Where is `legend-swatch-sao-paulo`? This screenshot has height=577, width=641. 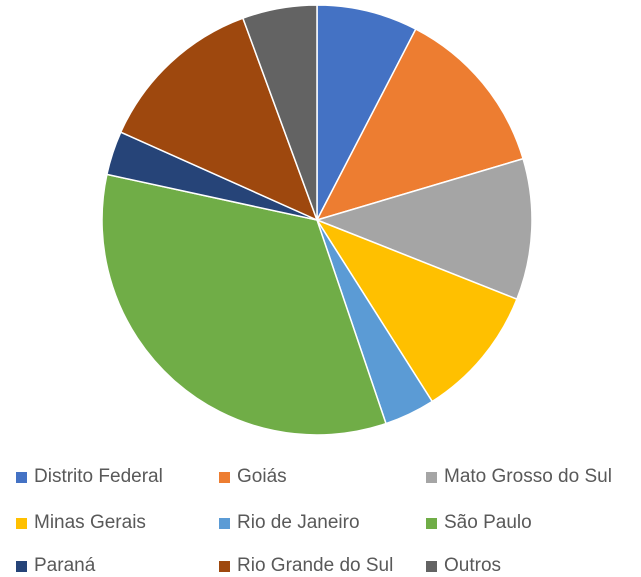
legend-swatch-sao-paulo is located at coordinates (431, 523).